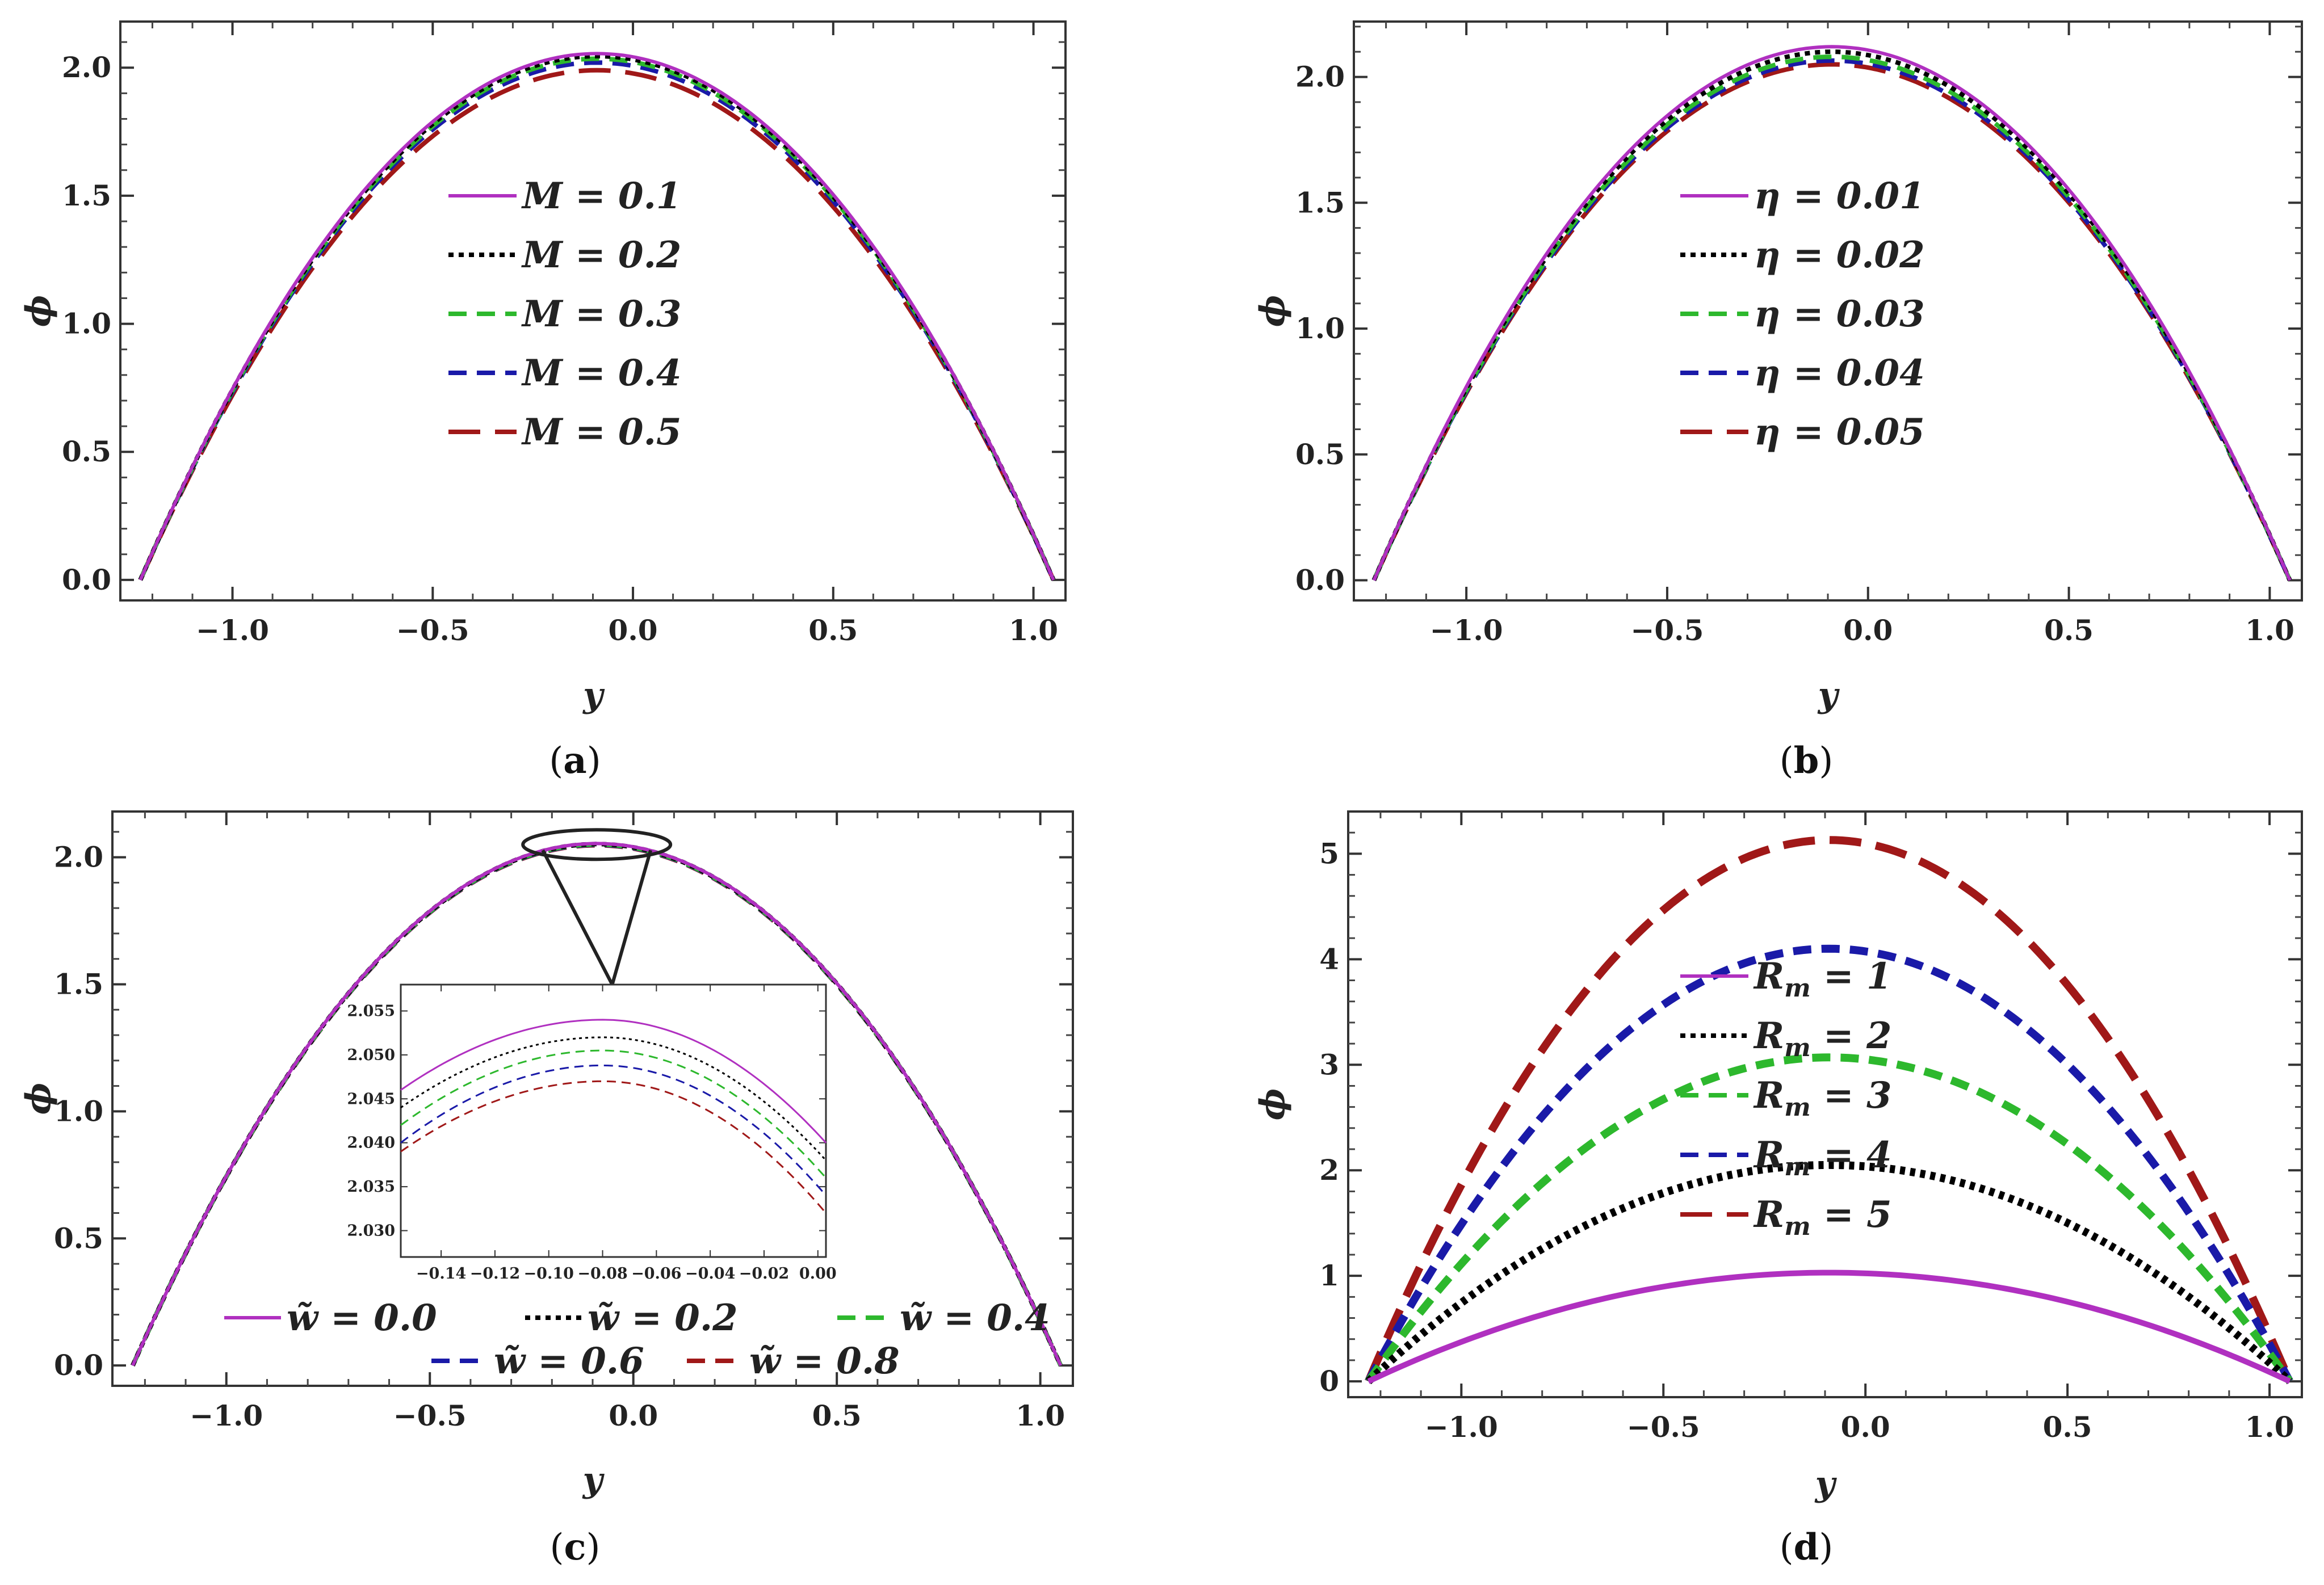  I want to click on y-tick-label: 0, so click(1329, 1381).